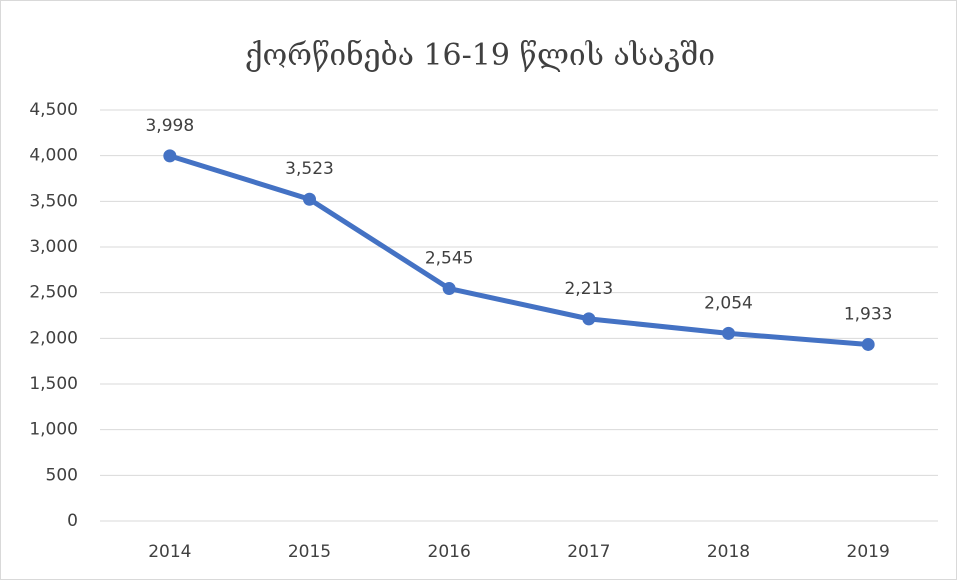  Describe the element at coordinates (309, 552) in the screenshot. I see `x-tick-label: 2015` at that location.